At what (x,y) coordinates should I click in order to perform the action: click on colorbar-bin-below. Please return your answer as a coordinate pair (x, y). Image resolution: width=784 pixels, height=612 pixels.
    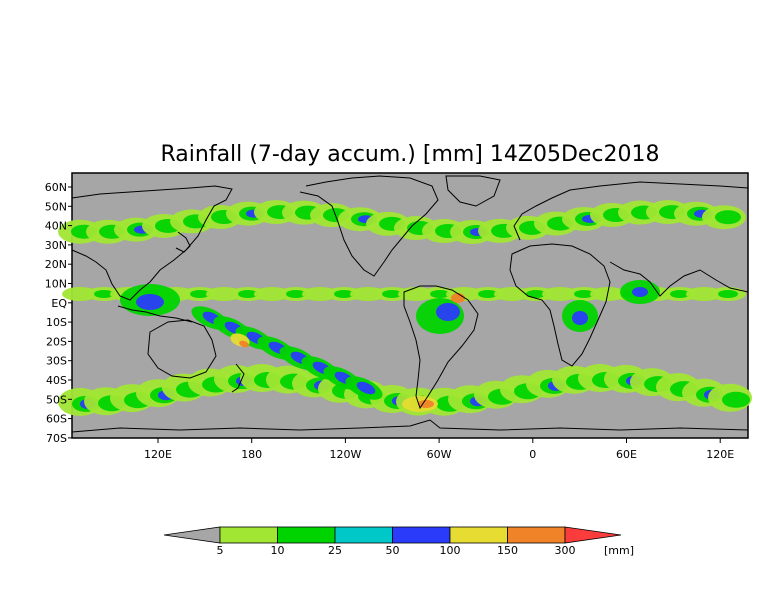
    Looking at the image, I should click on (192, 535).